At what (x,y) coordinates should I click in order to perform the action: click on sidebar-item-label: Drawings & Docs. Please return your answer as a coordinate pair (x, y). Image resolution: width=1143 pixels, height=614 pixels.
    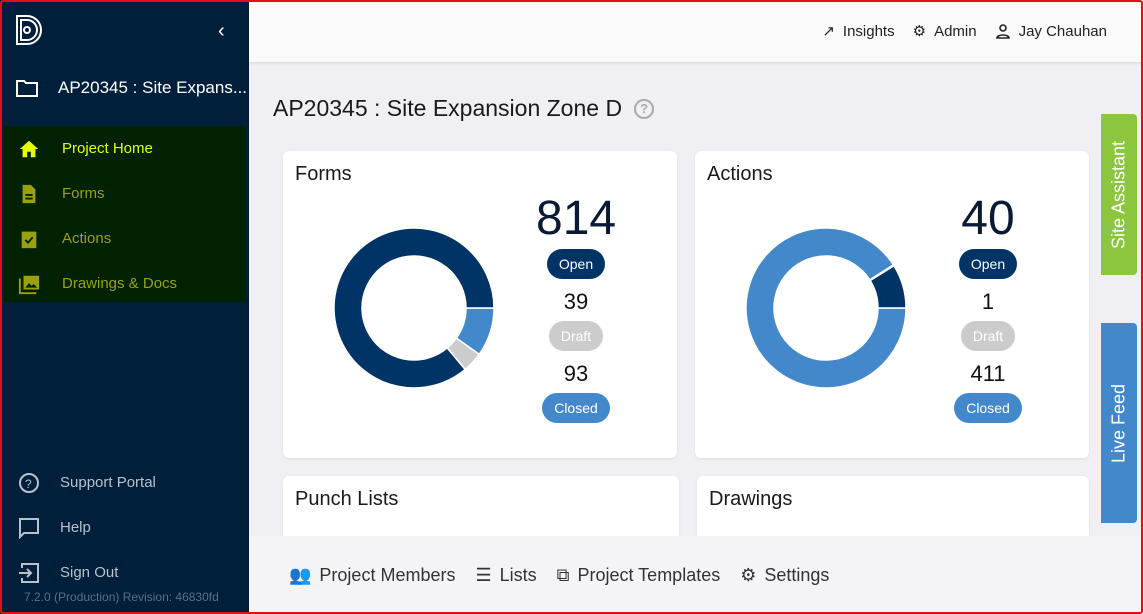
    Looking at the image, I should click on (120, 283).